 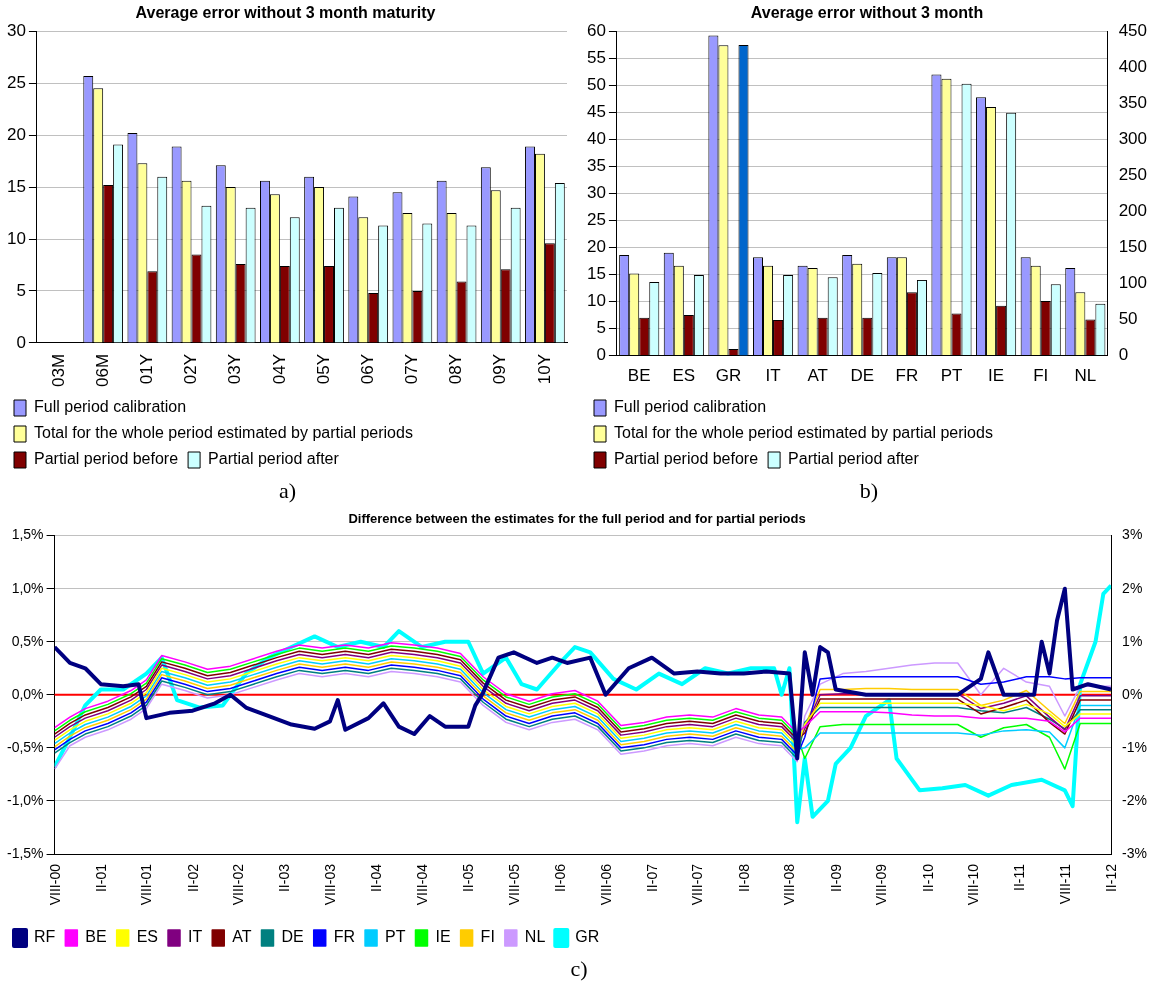 I want to click on x-tick-label: VIII-01, so click(x=146, y=884).